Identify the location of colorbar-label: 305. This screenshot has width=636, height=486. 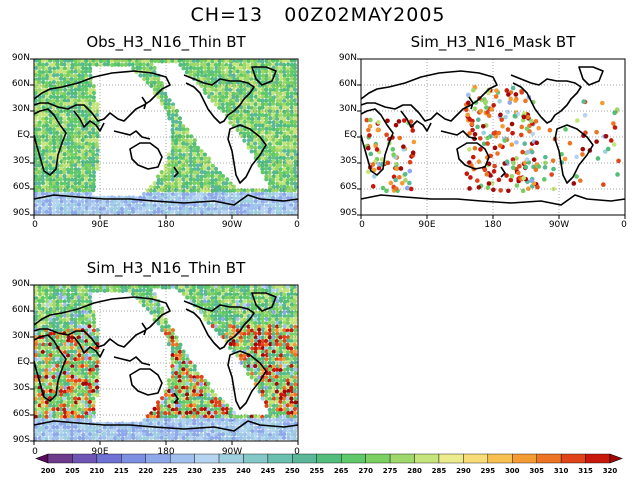
(536, 471).